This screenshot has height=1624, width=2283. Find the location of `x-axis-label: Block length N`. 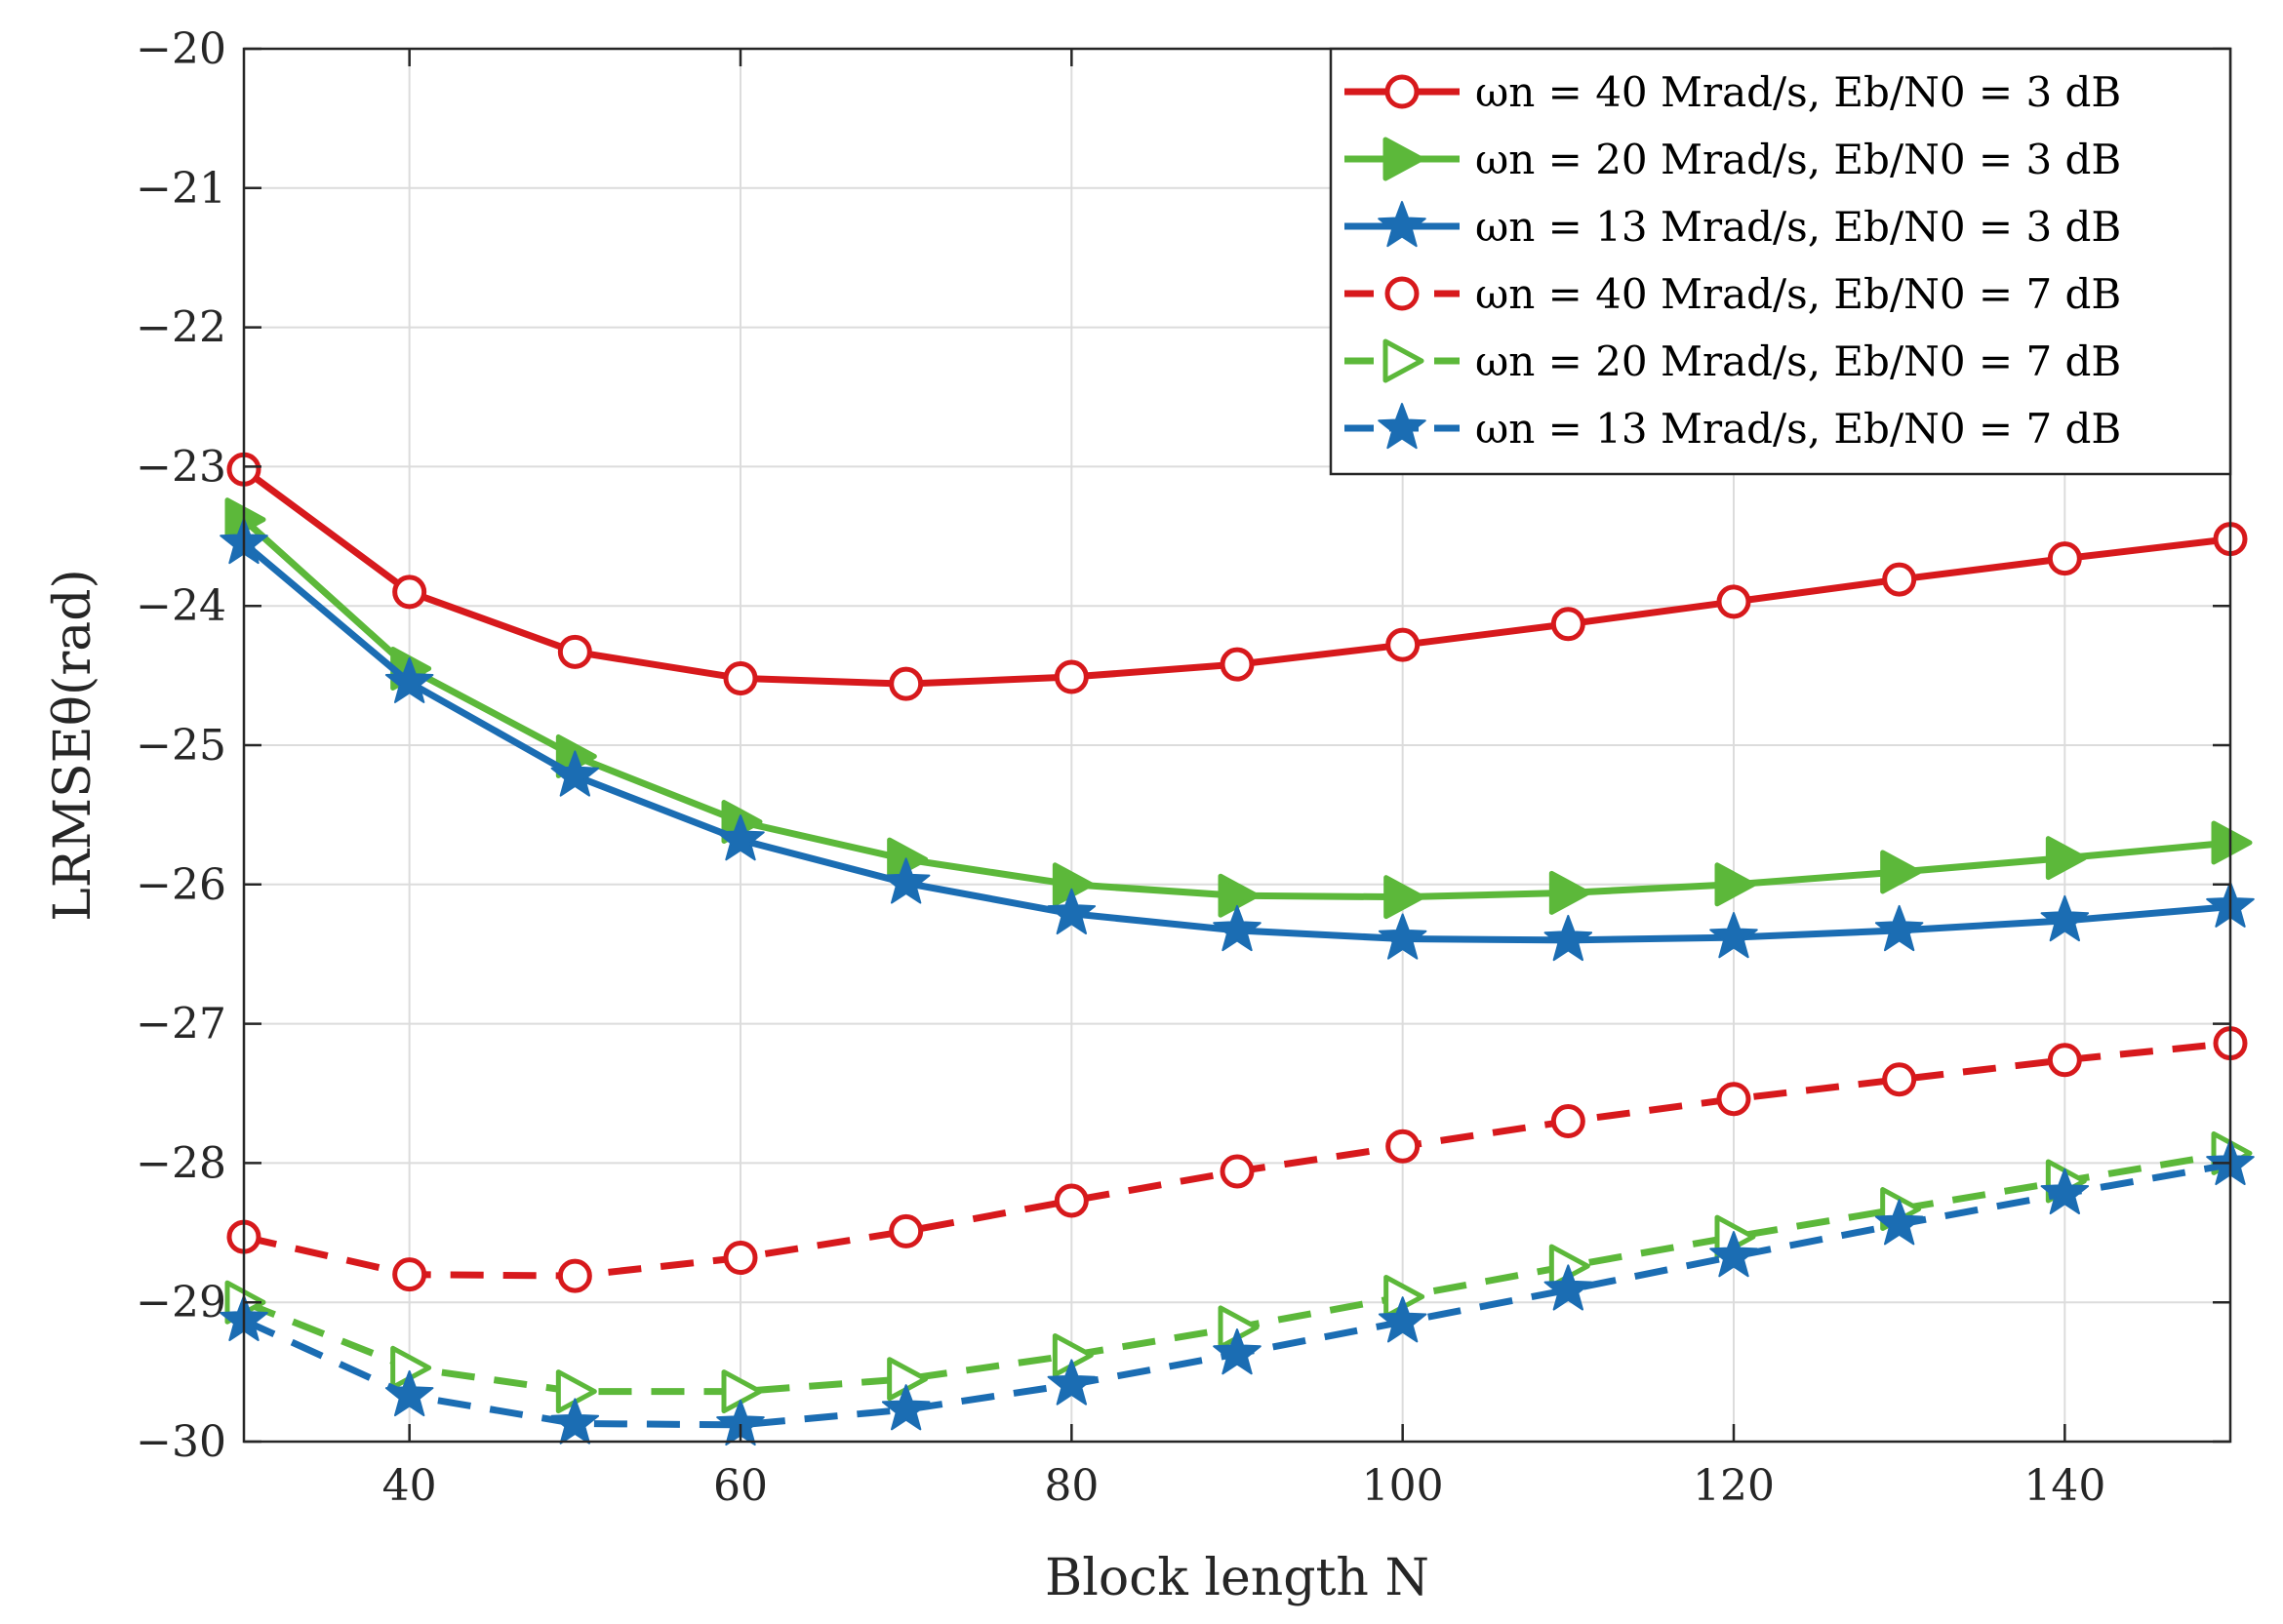

x-axis-label: Block length N is located at coordinates (1237, 1578).